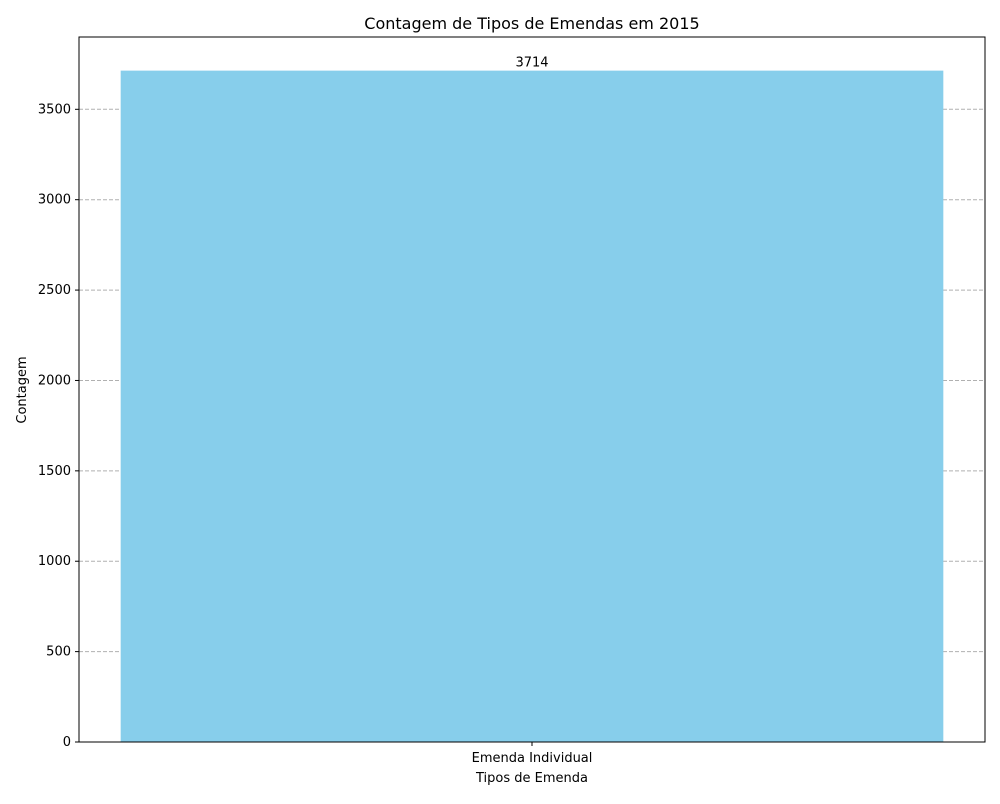  What do you see at coordinates (54, 200) in the screenshot?
I see `y-tick-label: 3000` at bounding box center [54, 200].